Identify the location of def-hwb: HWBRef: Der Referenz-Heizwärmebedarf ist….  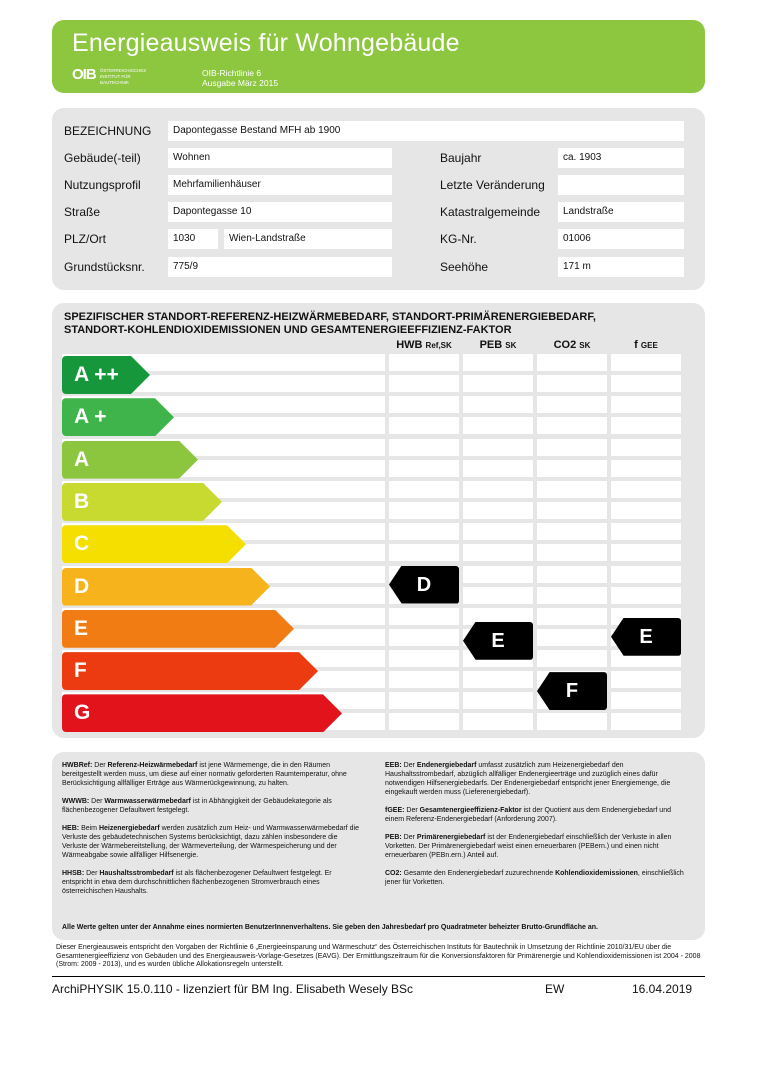
(204, 774).